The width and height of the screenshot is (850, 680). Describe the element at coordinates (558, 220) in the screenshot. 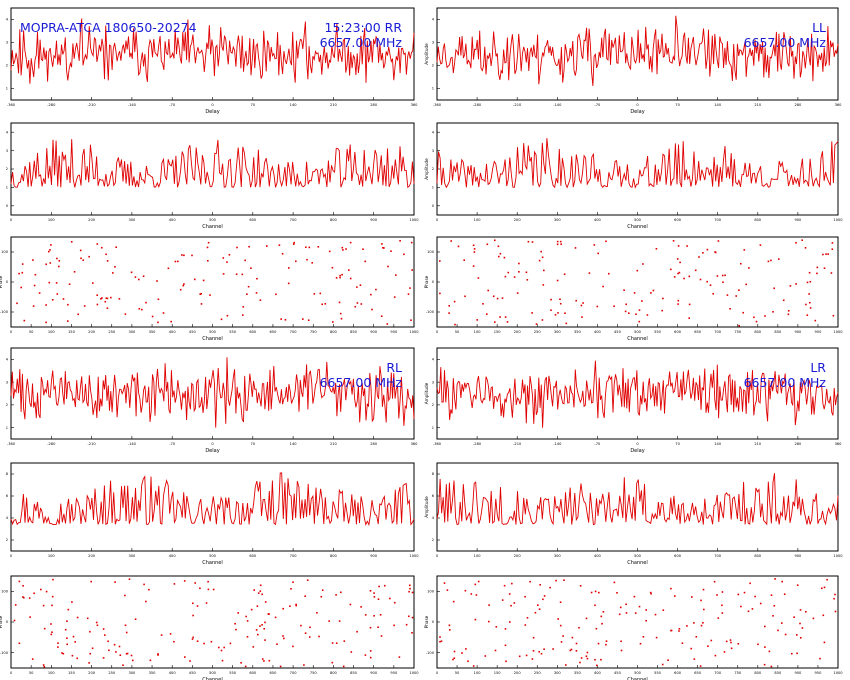

I see `x-tick-label: 300` at that location.